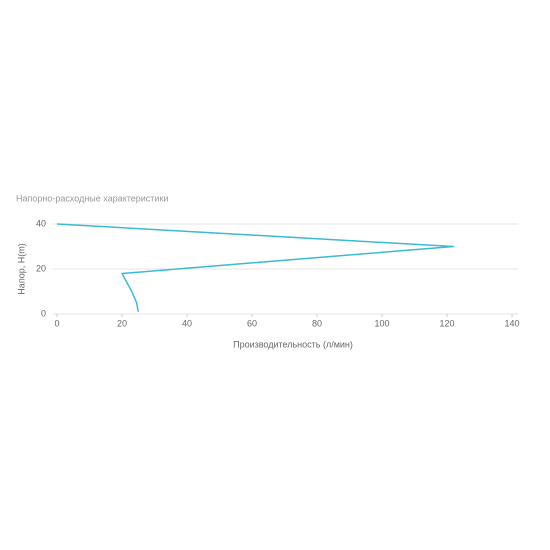 The image size is (550, 550). What do you see at coordinates (41, 223) in the screenshot?
I see `y-tick-label: 40` at bounding box center [41, 223].